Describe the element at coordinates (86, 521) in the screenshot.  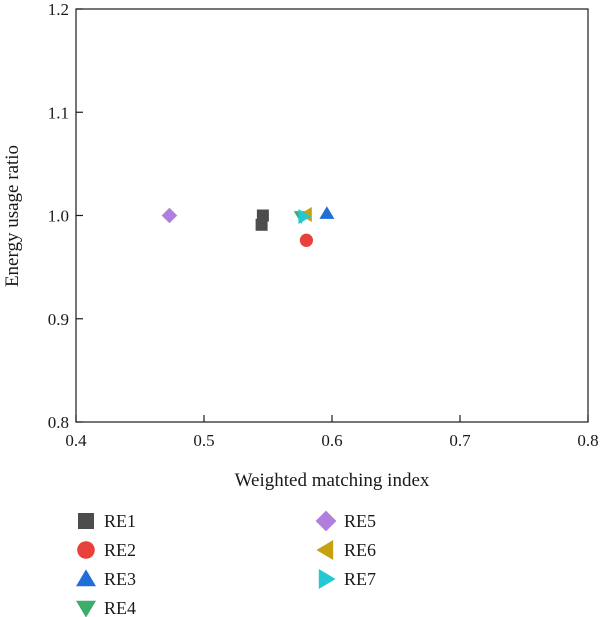
I see `legend-marker-re1` at that location.